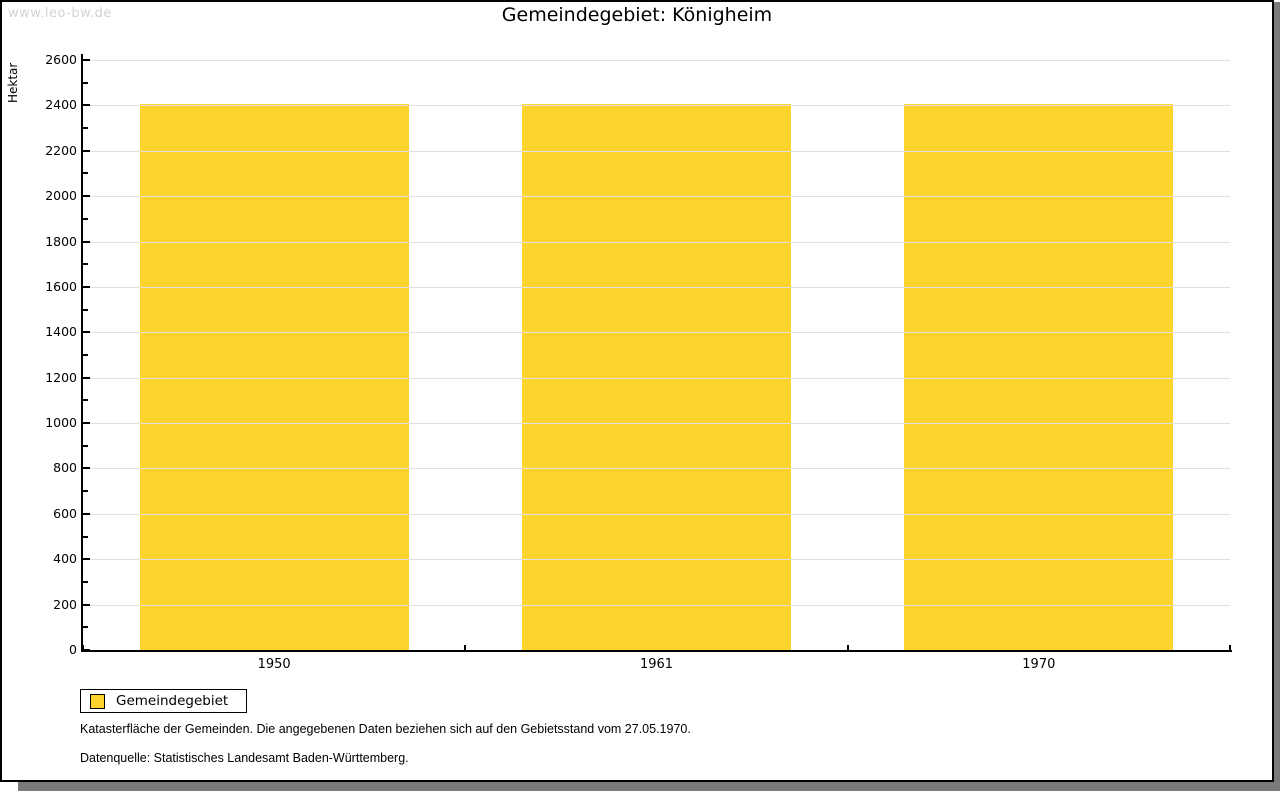  What do you see at coordinates (65, 468) in the screenshot?
I see `y-tick-label: 800` at bounding box center [65, 468].